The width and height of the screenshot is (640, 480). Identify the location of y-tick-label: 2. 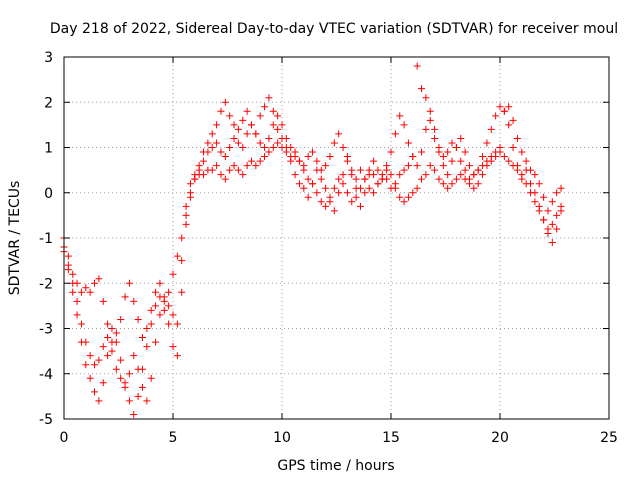
(48, 103).